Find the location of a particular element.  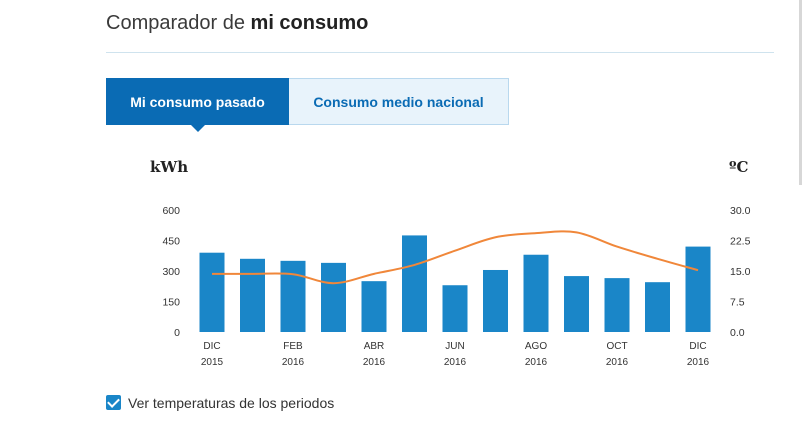

temperature-line is located at coordinates (455, 257).